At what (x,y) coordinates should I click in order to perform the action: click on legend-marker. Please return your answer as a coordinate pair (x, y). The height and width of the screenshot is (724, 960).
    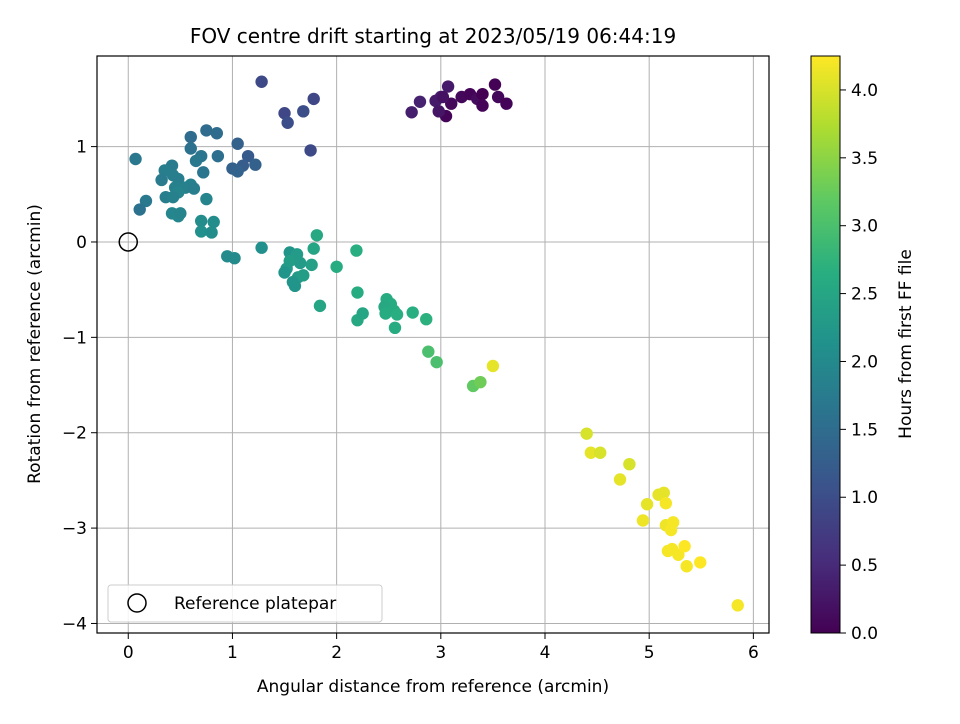
    Looking at the image, I should click on (137, 603).